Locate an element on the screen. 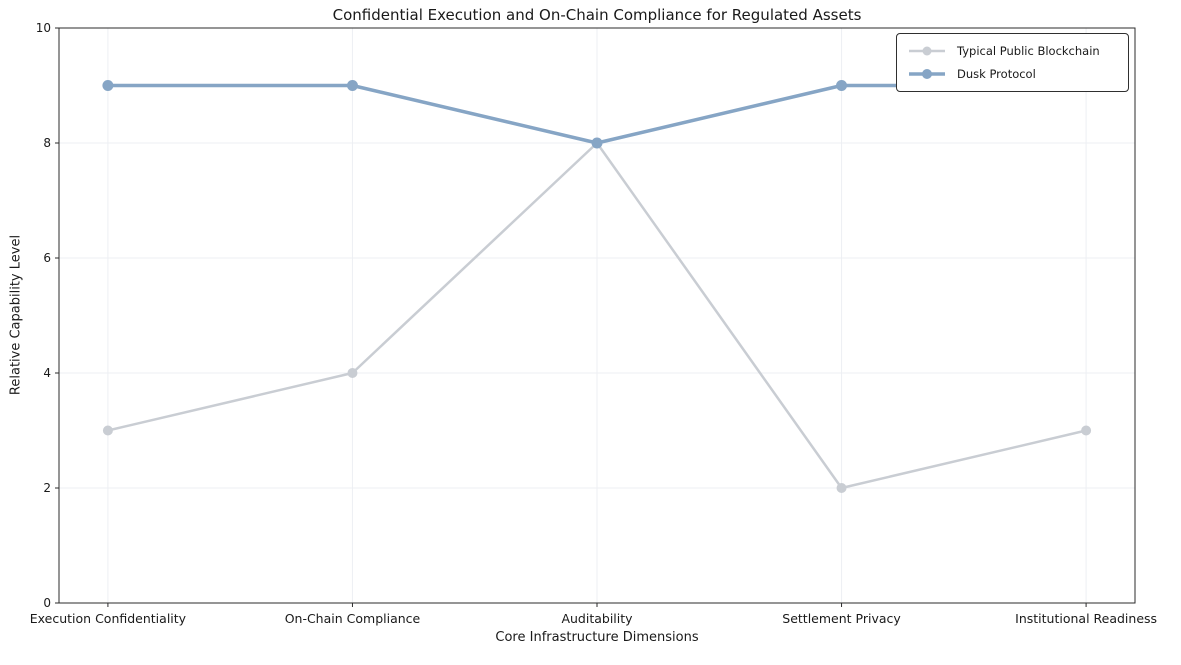  y-tick-label: 8 is located at coordinates (47, 143).